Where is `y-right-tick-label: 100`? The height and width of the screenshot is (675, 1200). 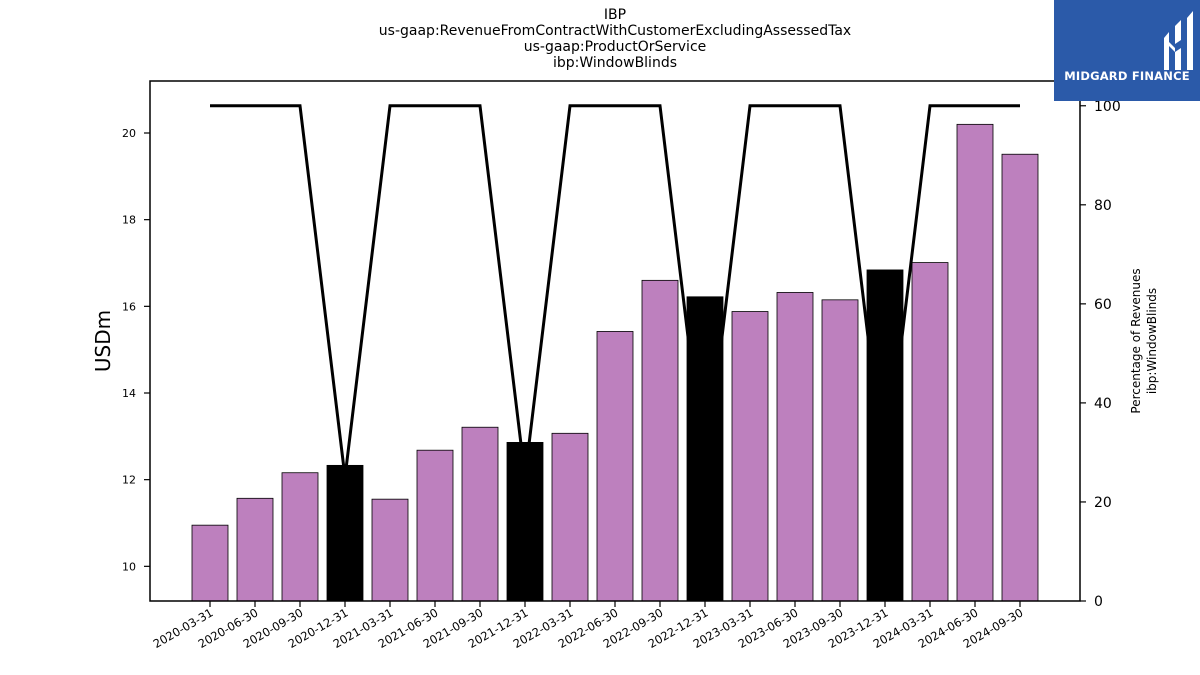 y-right-tick-label: 100 is located at coordinates (1107, 107).